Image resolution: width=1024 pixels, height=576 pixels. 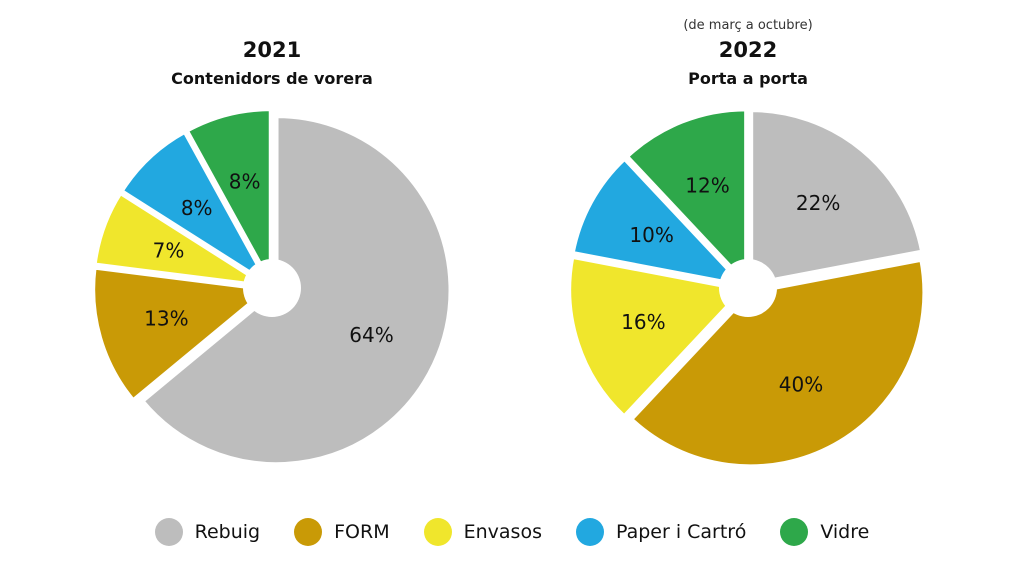 I want to click on pie-label-envasos: 7%, so click(x=169, y=251).